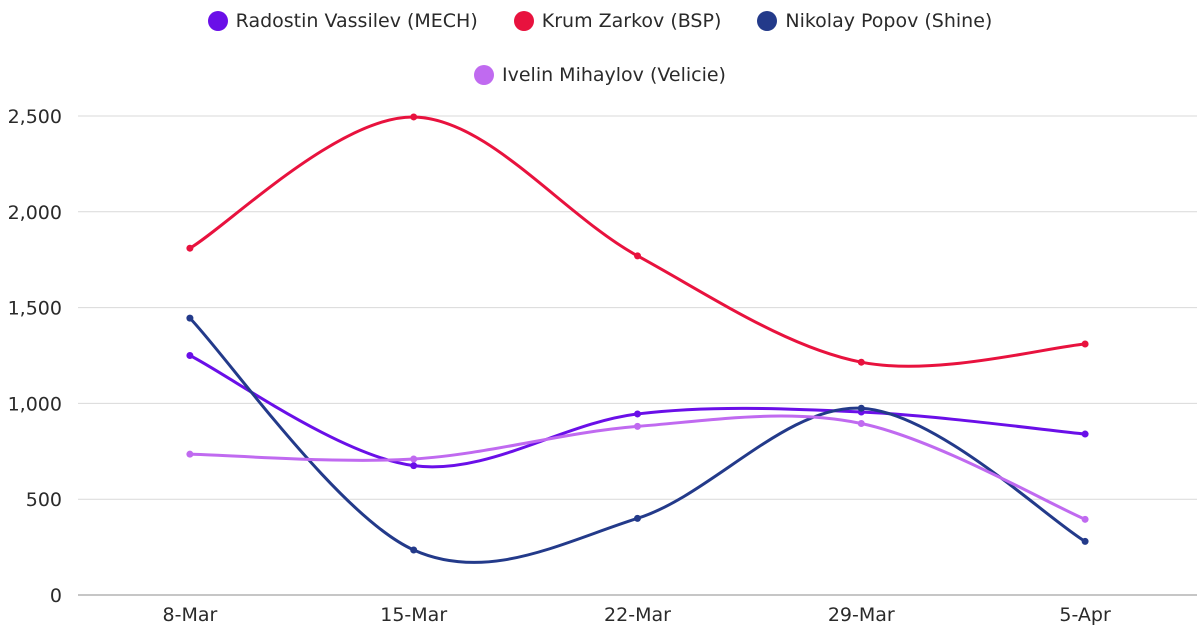 This screenshot has height=628, width=1200. Describe the element at coordinates (637, 467) in the screenshot. I see `series-line-velicie` at that location.